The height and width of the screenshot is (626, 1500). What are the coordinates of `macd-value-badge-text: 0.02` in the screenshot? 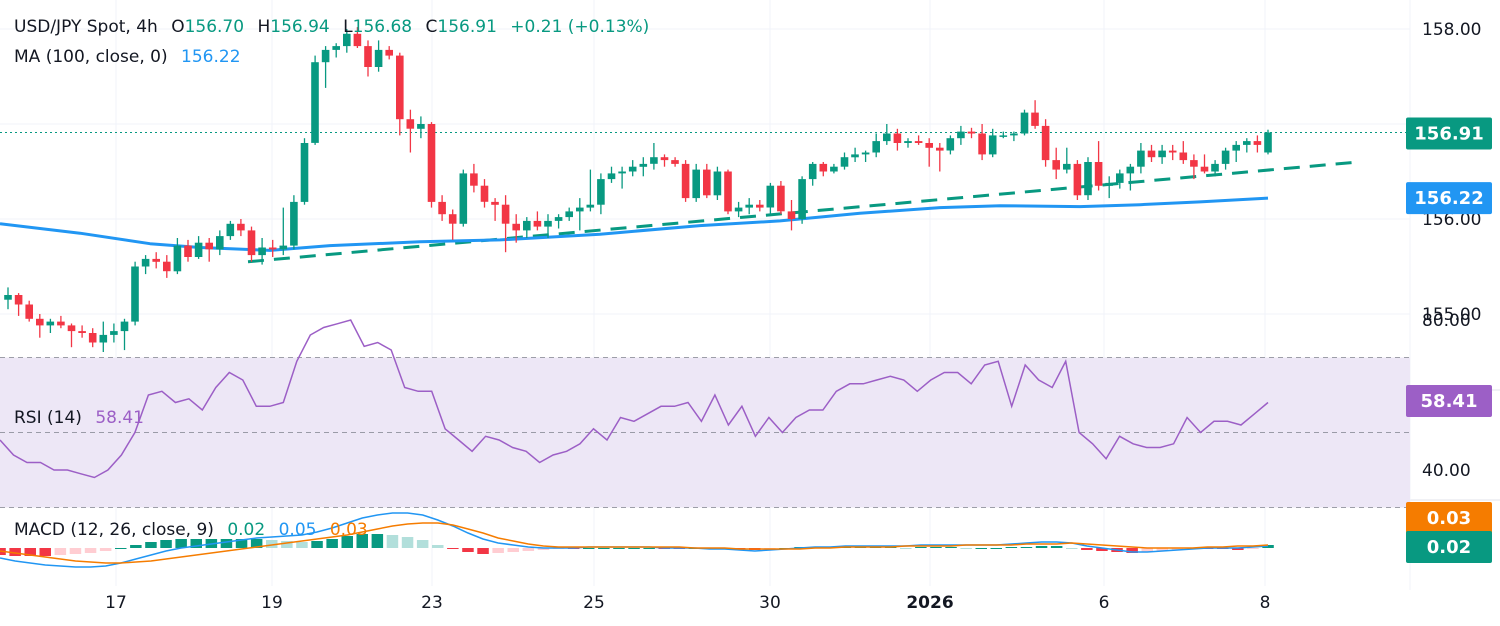 It's located at (1449, 547).